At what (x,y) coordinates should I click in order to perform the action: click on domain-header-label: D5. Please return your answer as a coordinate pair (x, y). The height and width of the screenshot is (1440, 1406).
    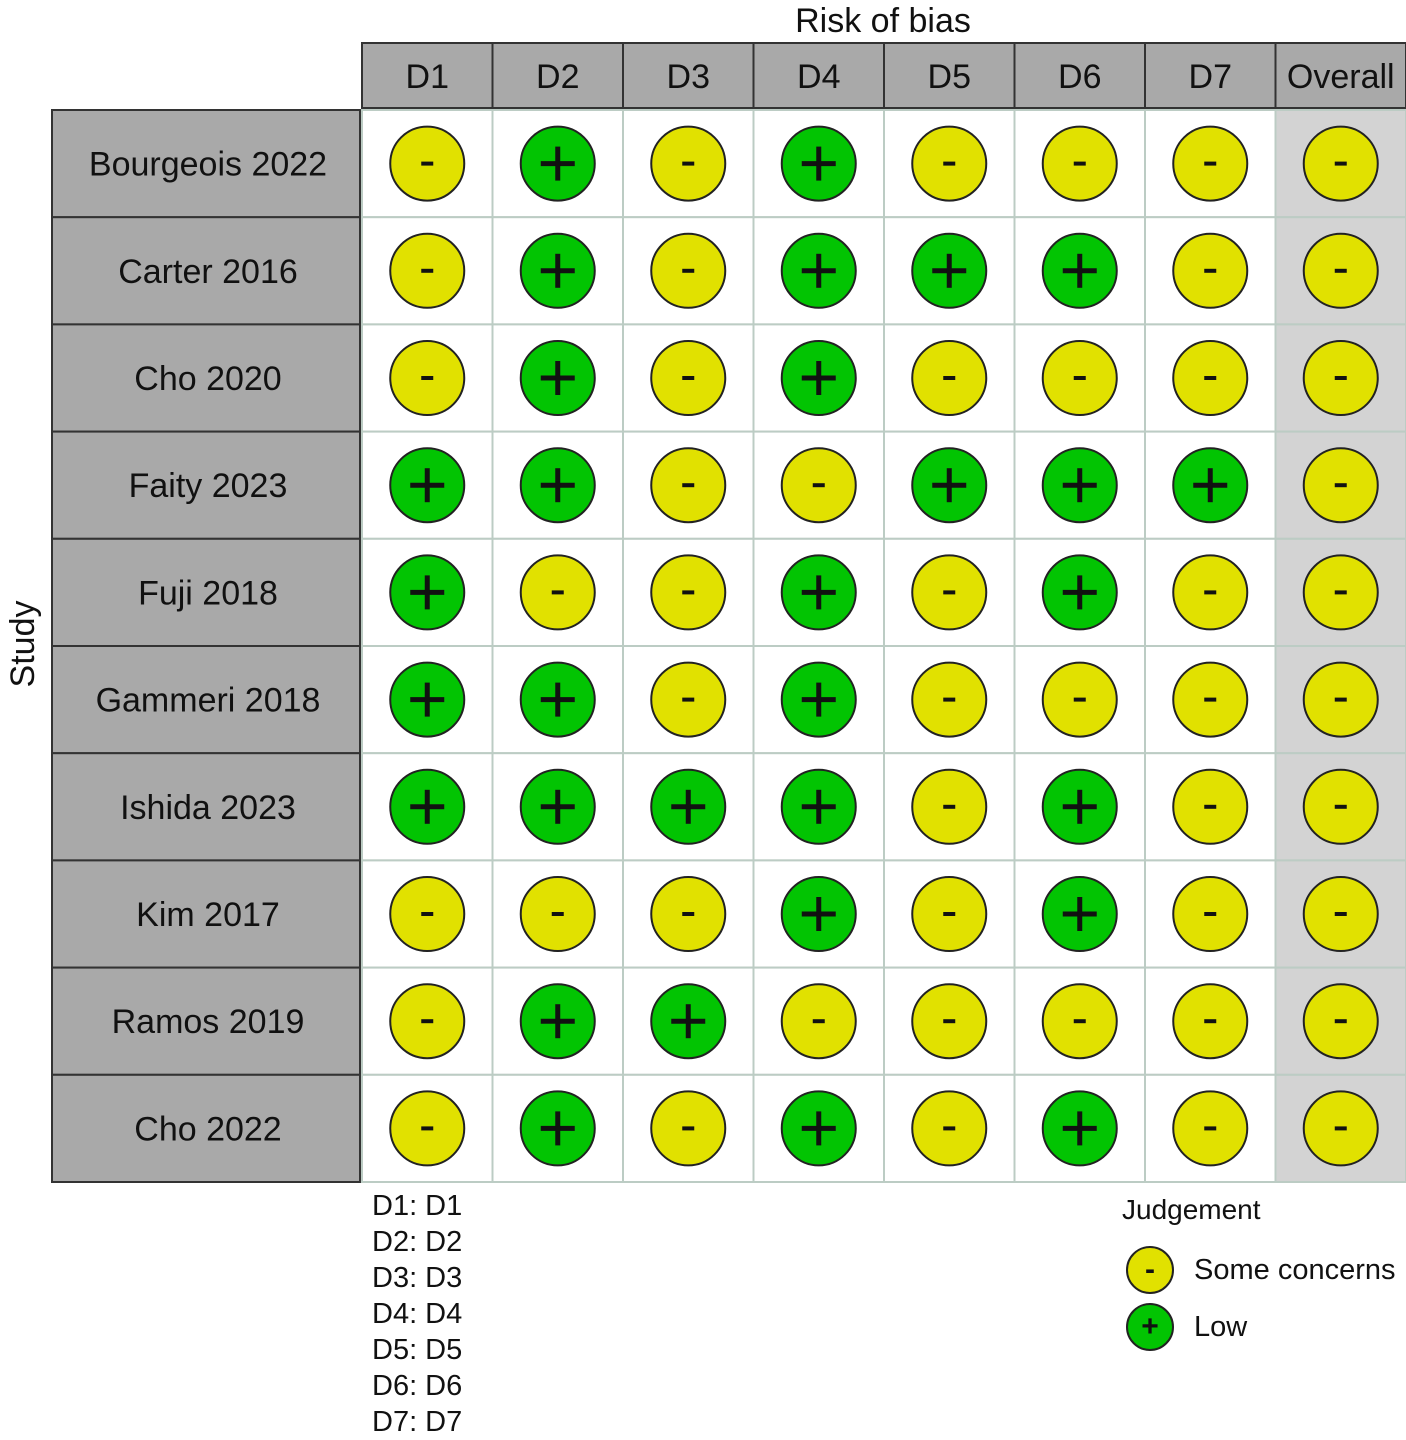
    Looking at the image, I should click on (949, 77).